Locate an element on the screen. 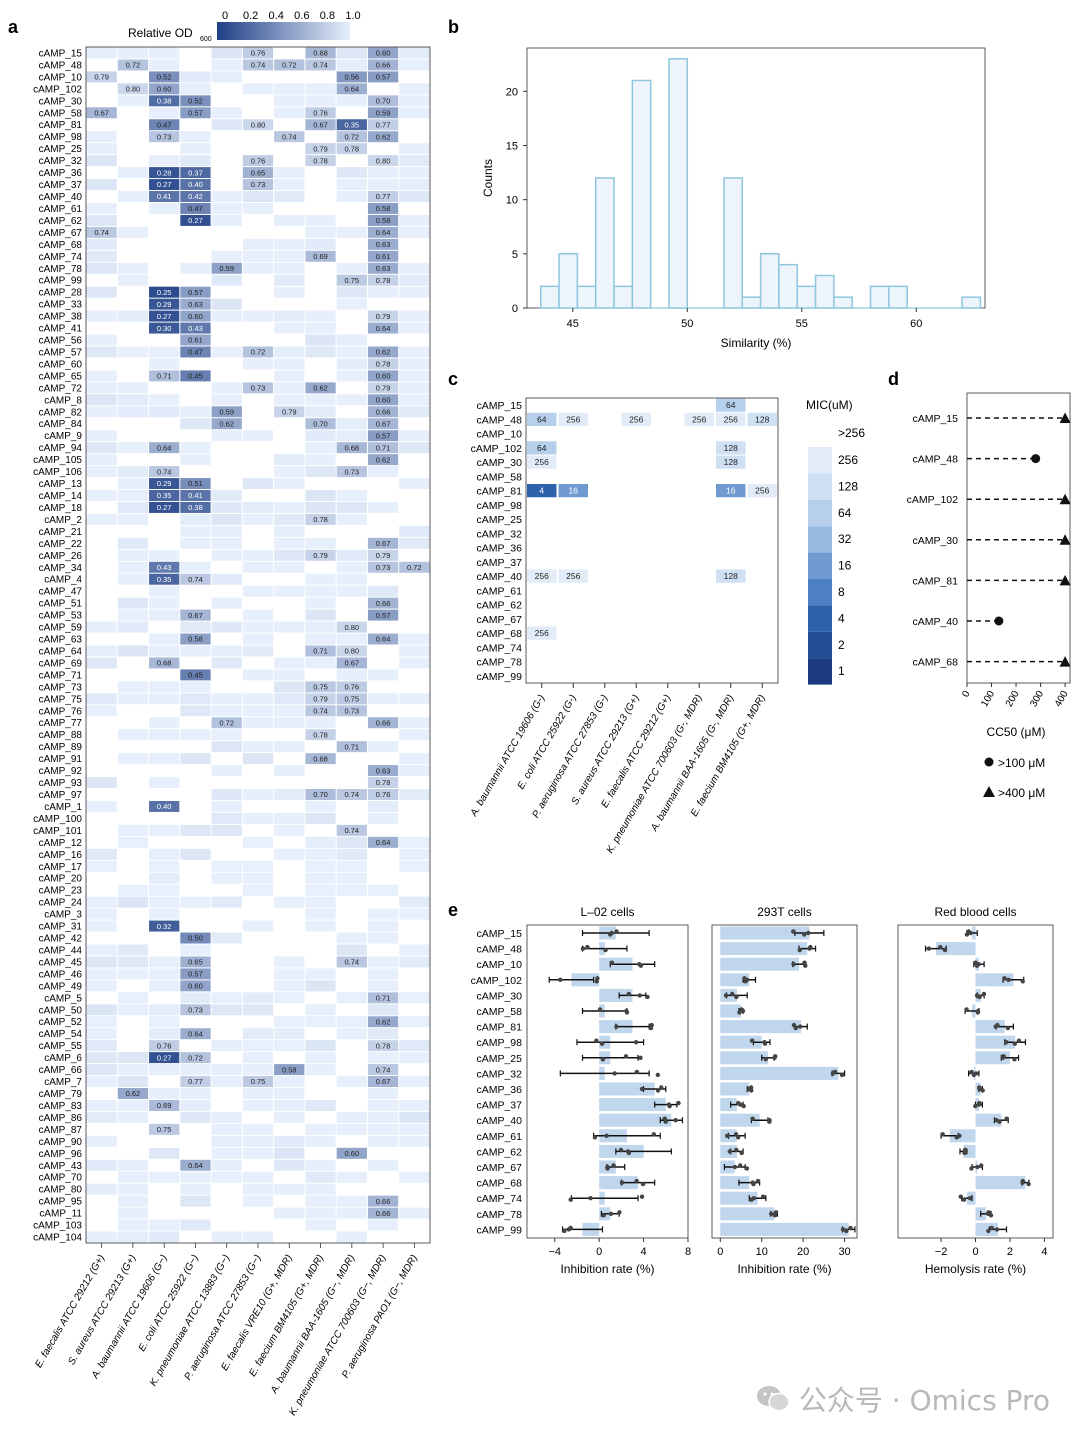 This screenshot has width=1080, height=1444. heatmap-a-row-label: cAMP_91 is located at coordinates (61, 759).